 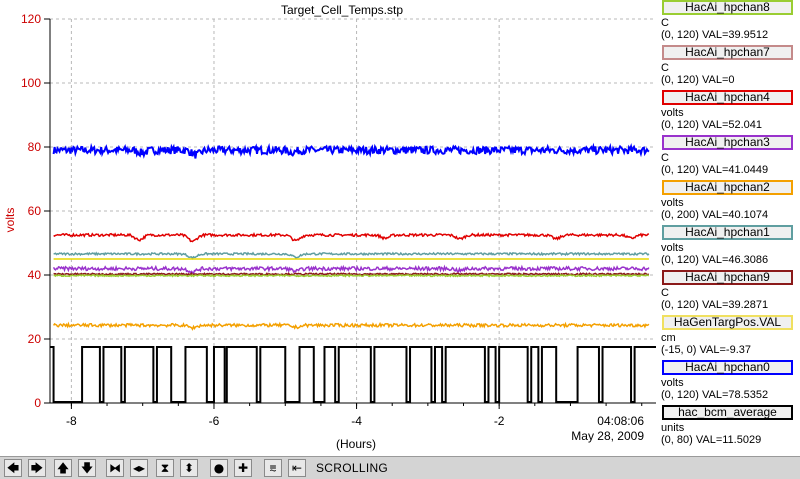 I want to click on legend-label: HacAi_hpchan1, so click(x=727, y=232).